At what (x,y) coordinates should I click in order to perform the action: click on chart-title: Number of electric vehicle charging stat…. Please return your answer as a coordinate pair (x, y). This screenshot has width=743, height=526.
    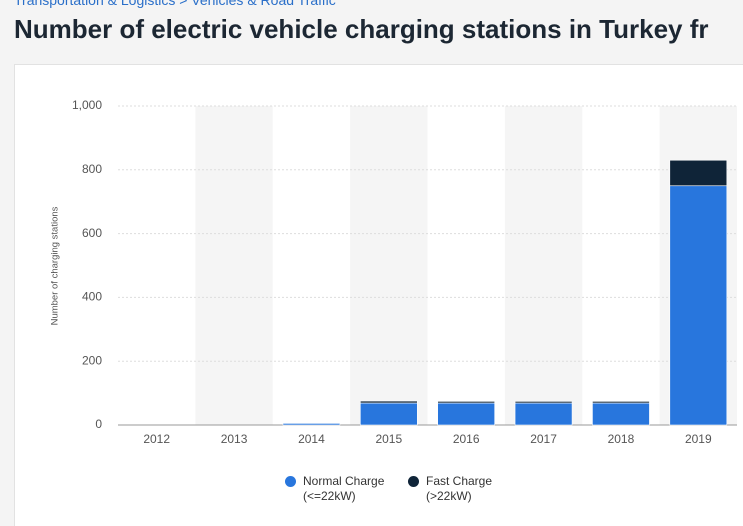
    Looking at the image, I should click on (361, 29).